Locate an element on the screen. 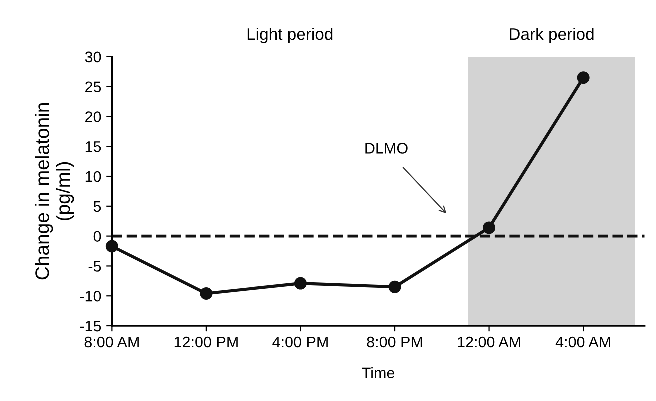 This screenshot has height=401, width=656. y-tick-label: 25 is located at coordinates (94, 87).